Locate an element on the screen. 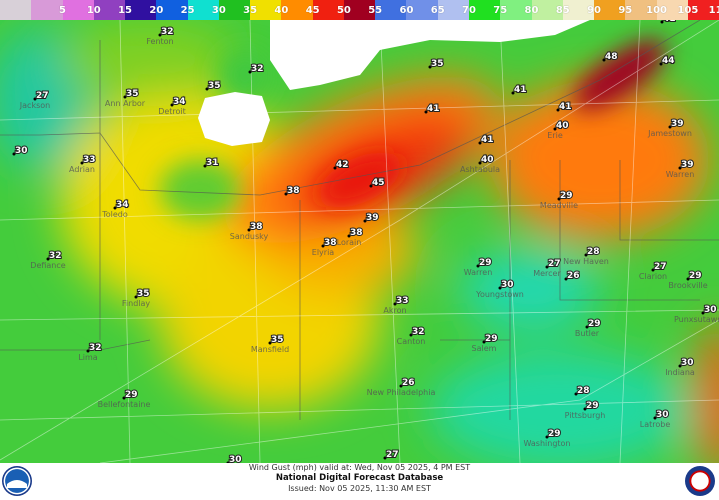  gust-value: 45 is located at coordinates (378, 183).